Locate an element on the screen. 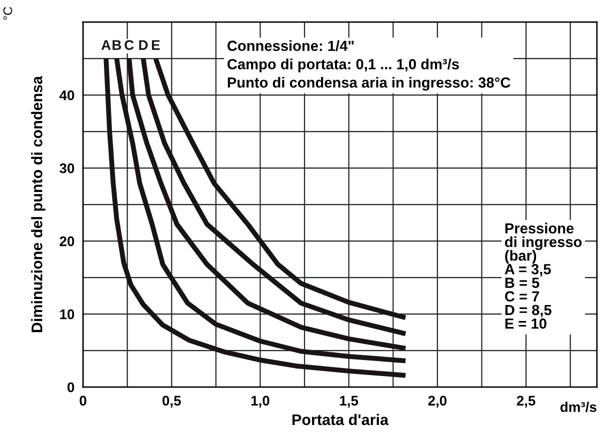  y-tick-label: 10 is located at coordinates (67, 314).